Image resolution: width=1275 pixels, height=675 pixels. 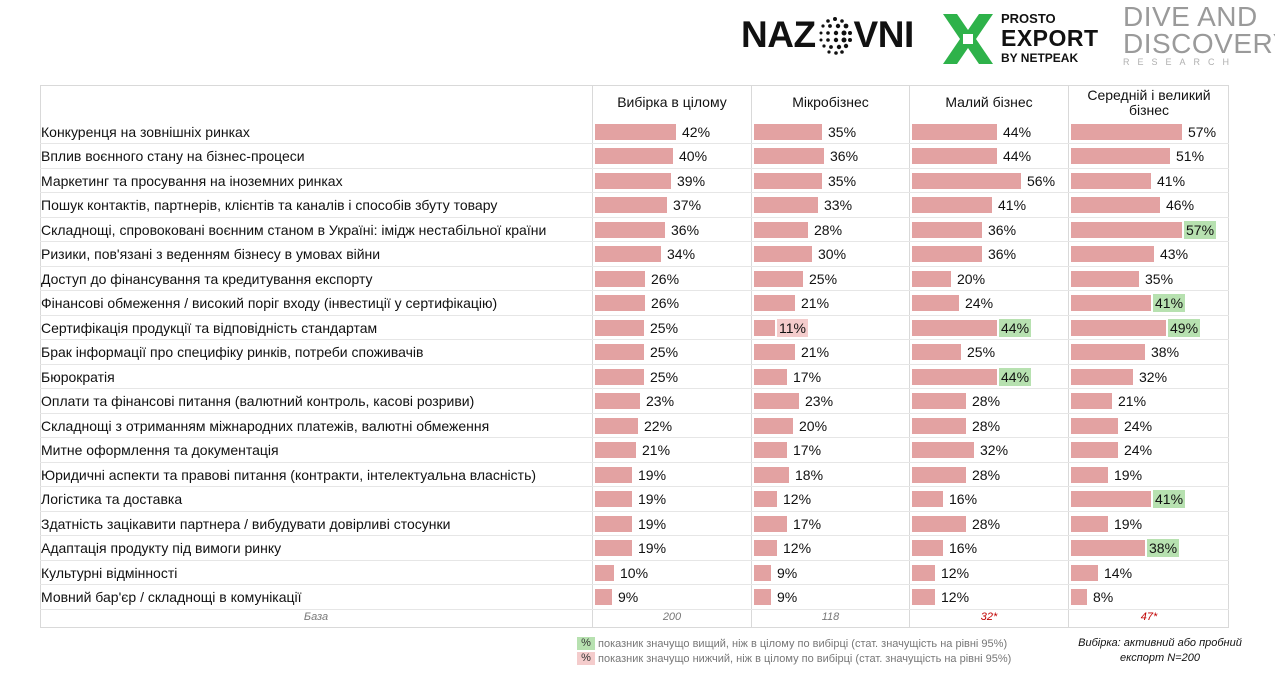 I want to click on nazovni-logo: NAZ VNI, so click(x=827, y=35).